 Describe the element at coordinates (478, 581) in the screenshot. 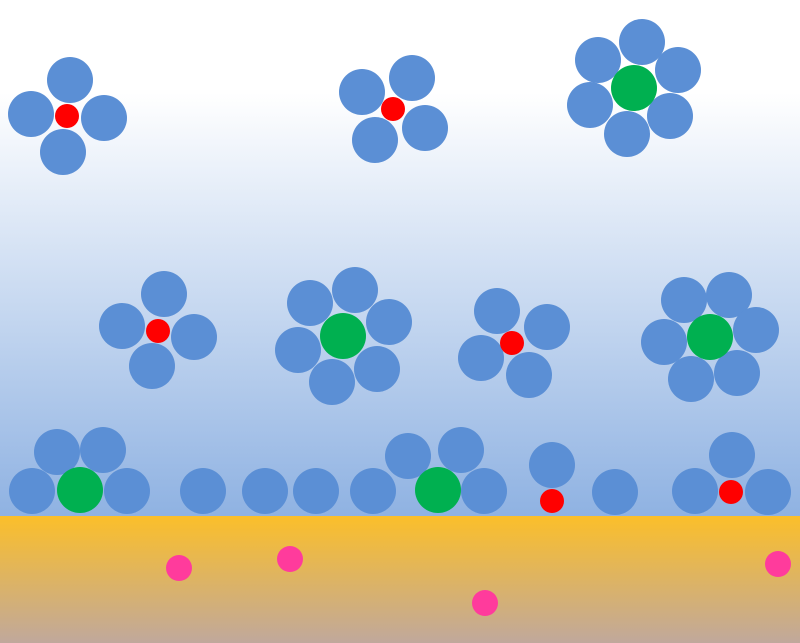

I see `substrate-particles` at that location.